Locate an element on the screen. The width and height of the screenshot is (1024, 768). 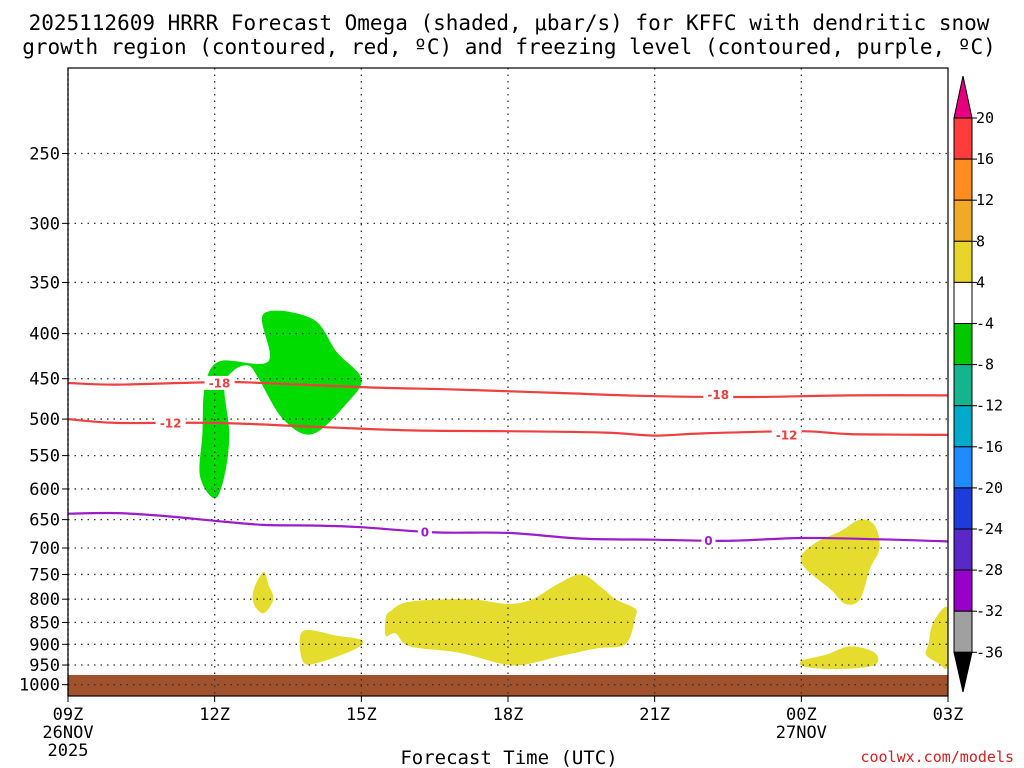
y-tick-label-300: 300 is located at coordinates (44, 224).